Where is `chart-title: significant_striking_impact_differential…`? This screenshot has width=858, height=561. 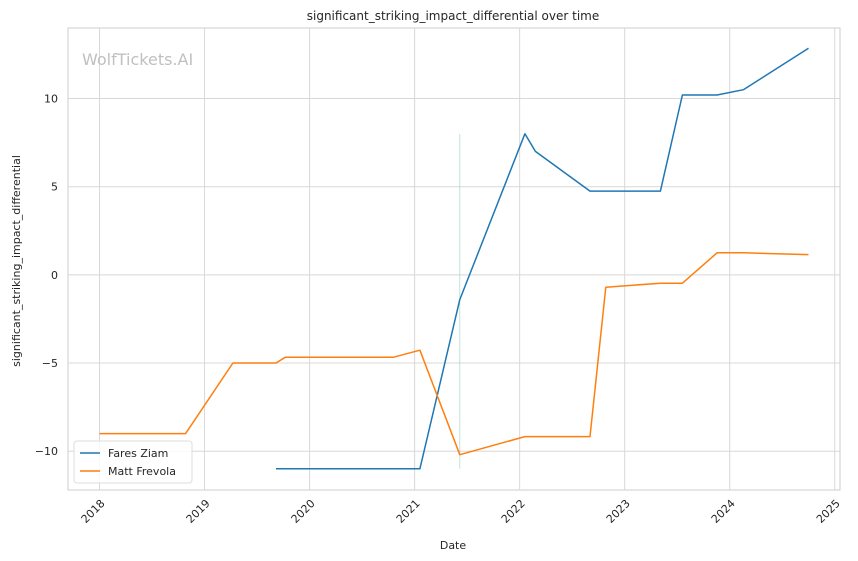 chart-title: significant_striking_impact_differential… is located at coordinates (453, 16).